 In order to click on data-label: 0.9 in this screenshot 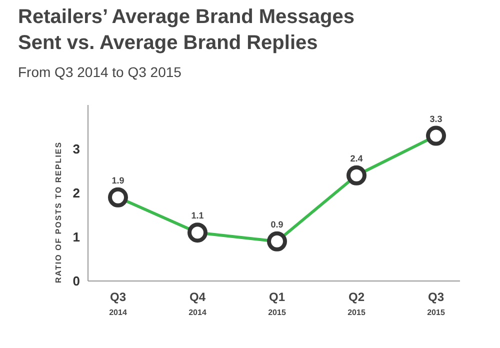, I will do `click(277, 224)`.